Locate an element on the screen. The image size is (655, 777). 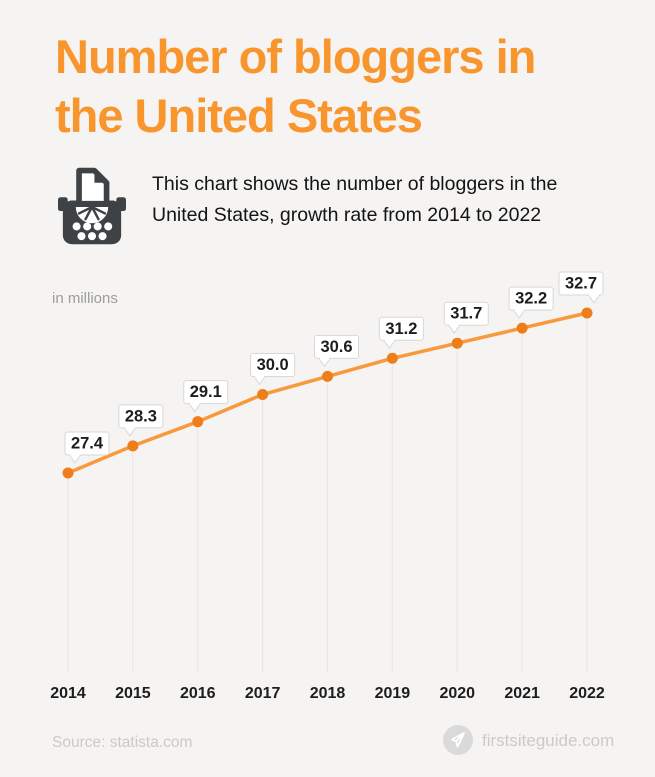
x-axis-label: 2019 is located at coordinates (393, 693).